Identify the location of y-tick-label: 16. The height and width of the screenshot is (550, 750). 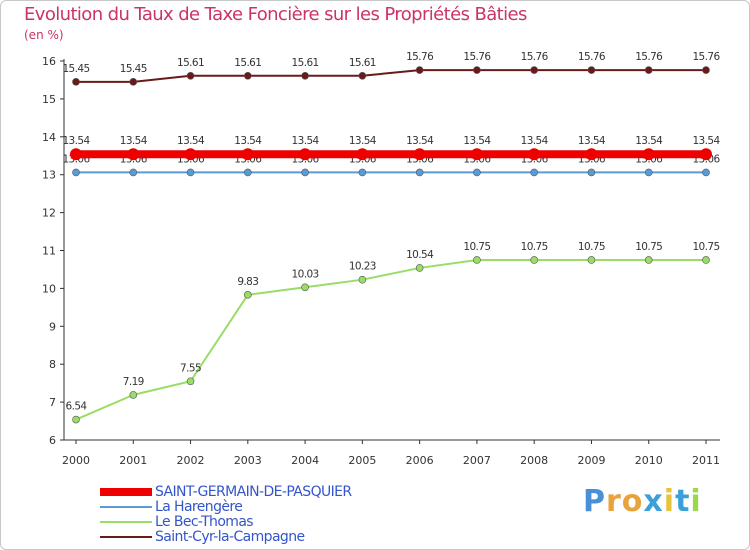
(49, 61).